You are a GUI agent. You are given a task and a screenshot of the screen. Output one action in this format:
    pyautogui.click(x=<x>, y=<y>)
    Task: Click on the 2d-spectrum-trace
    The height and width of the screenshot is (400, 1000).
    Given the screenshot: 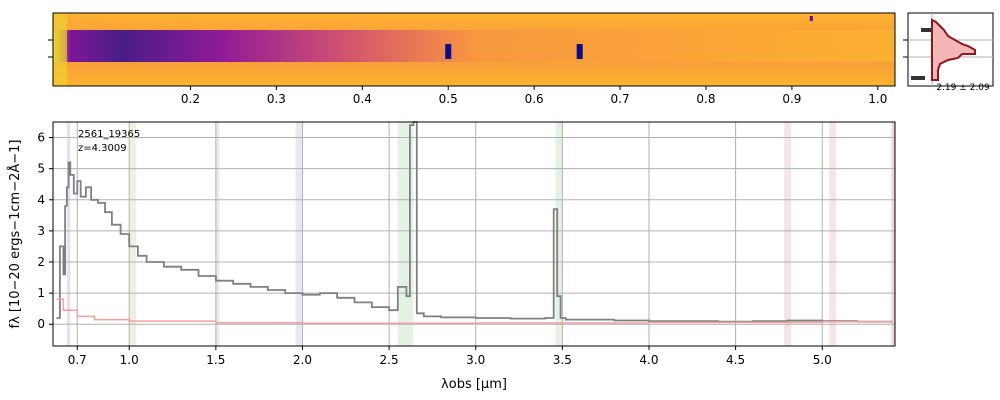 What is the action you would take?
    pyautogui.click(x=474, y=46)
    